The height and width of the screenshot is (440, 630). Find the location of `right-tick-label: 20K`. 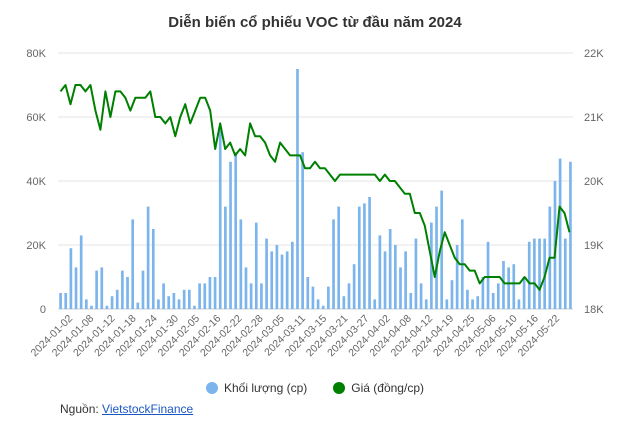

right-tick-label: 20K is located at coordinates (594, 182).